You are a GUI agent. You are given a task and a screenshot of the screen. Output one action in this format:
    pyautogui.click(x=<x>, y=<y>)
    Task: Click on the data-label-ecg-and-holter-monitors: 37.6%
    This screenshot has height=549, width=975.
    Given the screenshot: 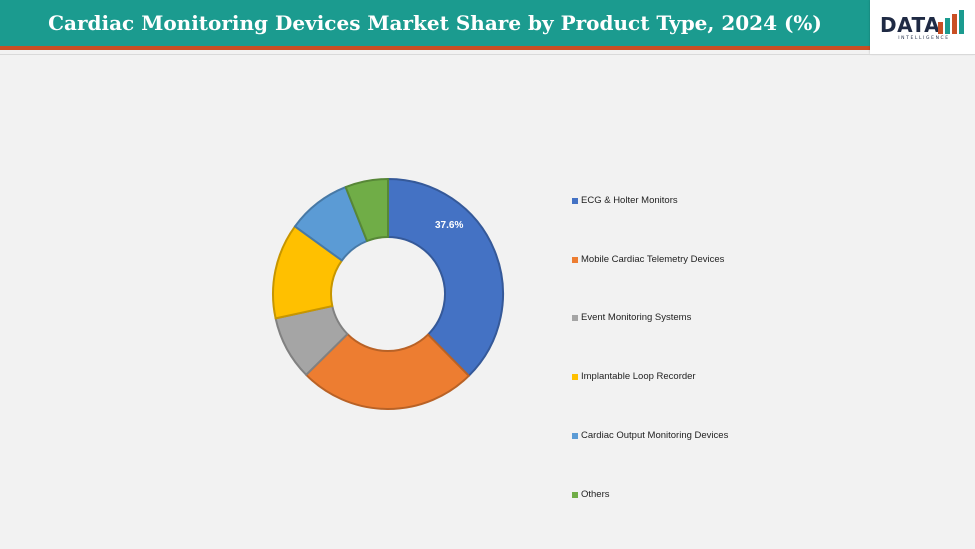 What is the action you would take?
    pyautogui.click(x=449, y=225)
    